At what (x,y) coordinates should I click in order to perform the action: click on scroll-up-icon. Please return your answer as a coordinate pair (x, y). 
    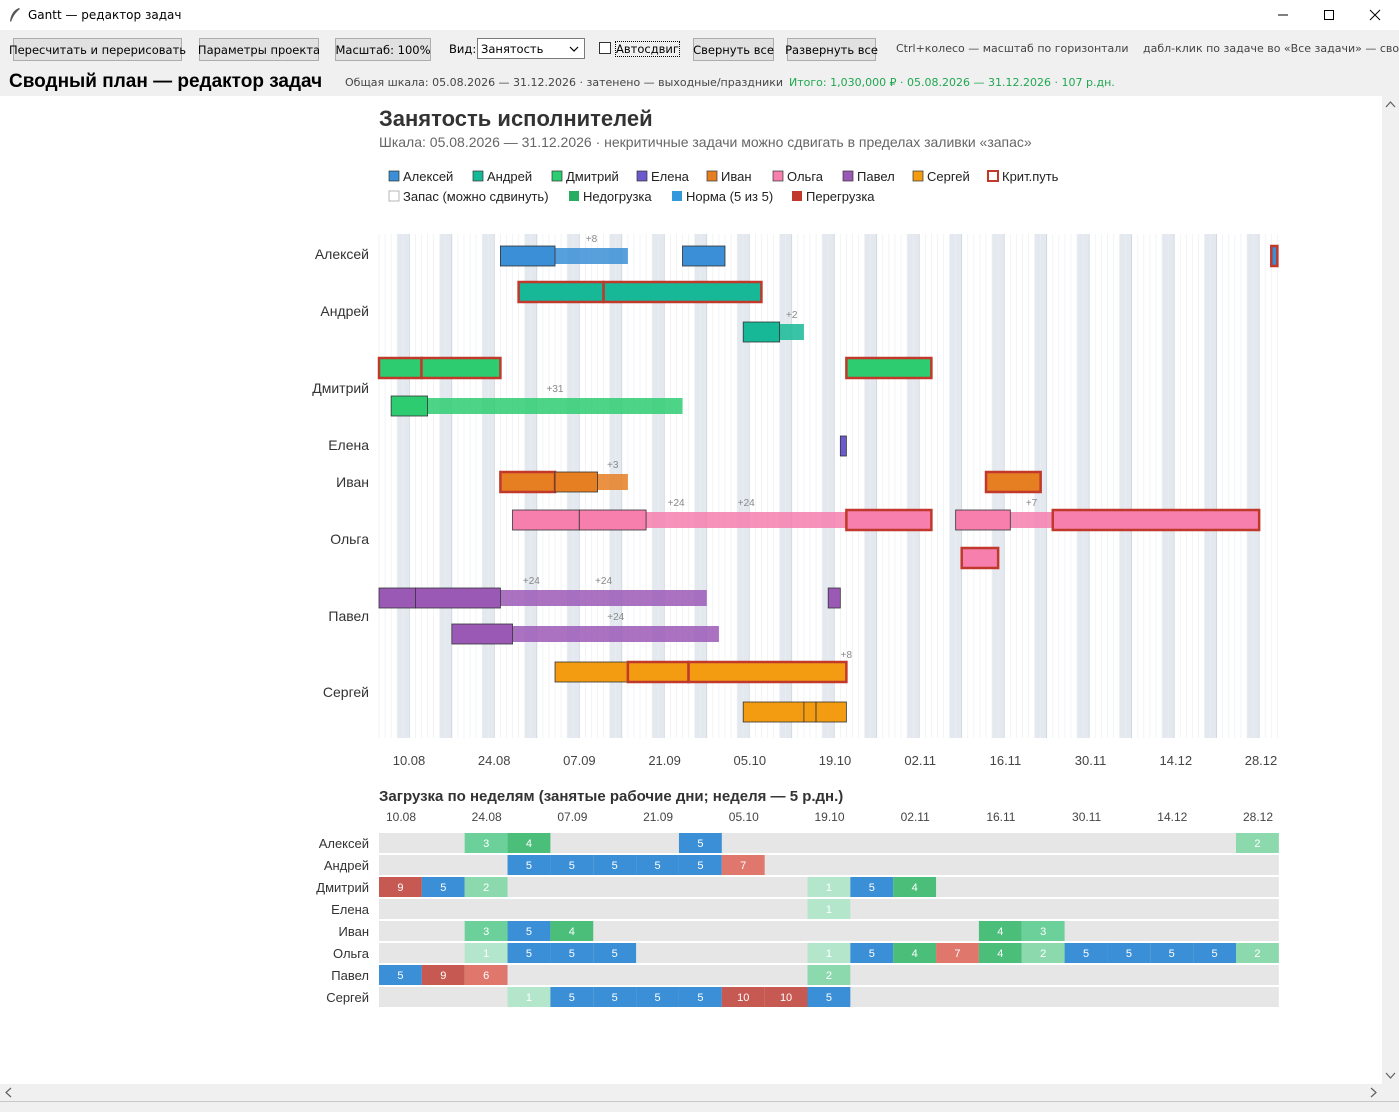
    Looking at the image, I should click on (1390, 104).